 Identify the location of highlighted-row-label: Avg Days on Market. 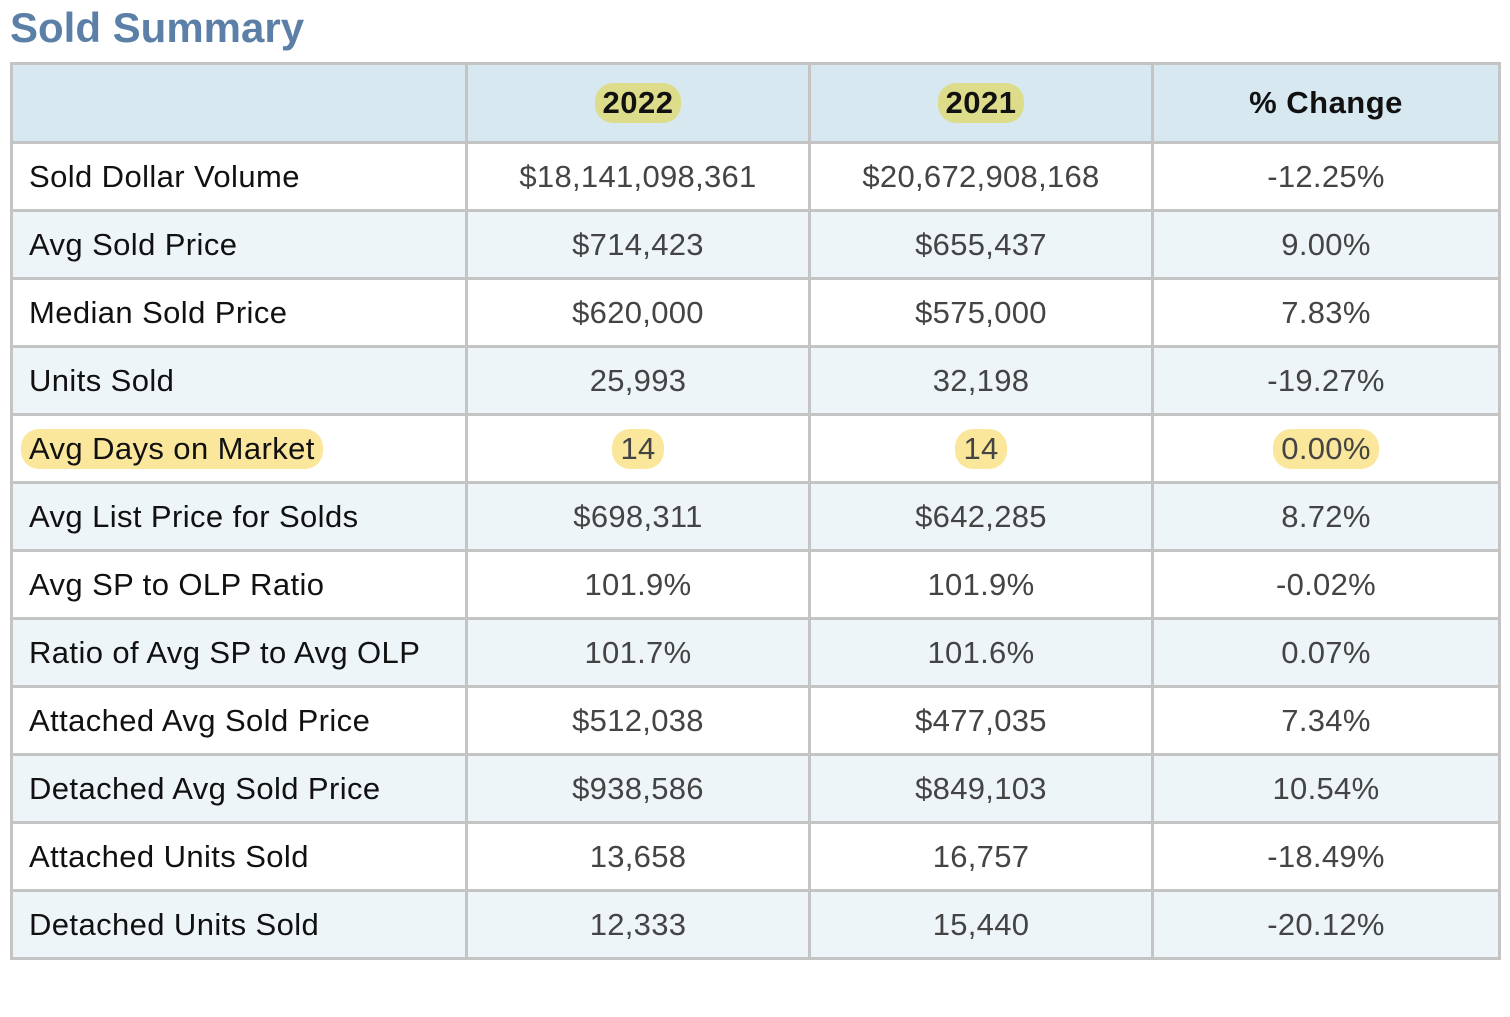
(172, 448).